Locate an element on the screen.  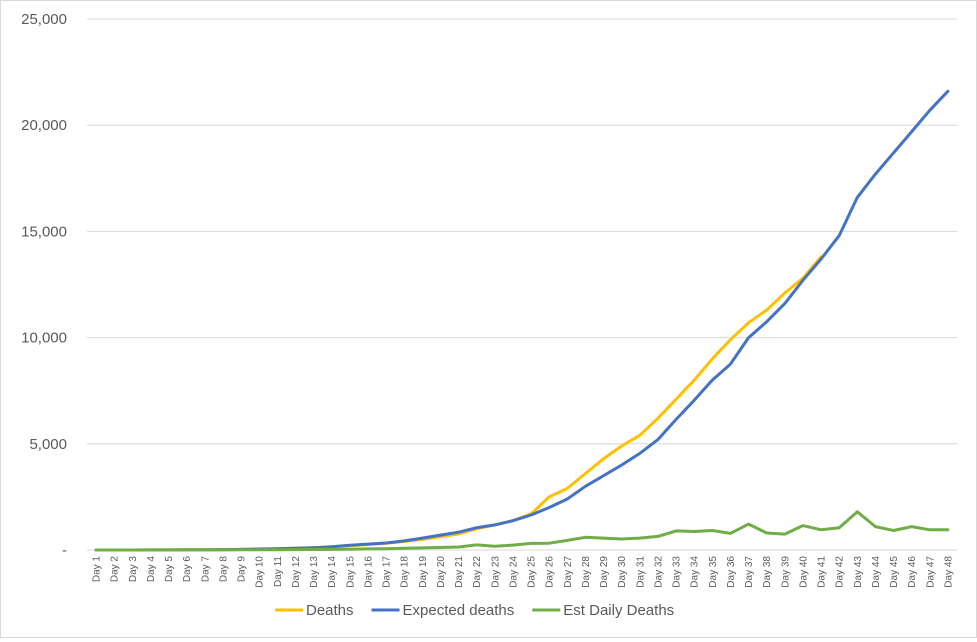
series-line-est-daily-deaths is located at coordinates (522, 531).